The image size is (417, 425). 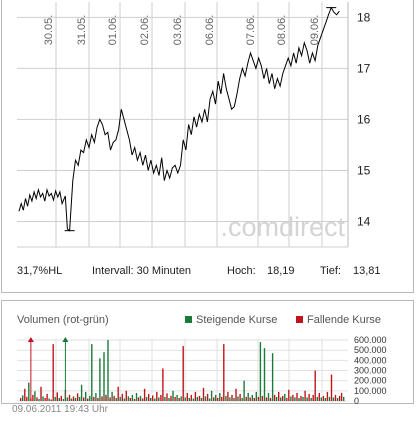 I want to click on legend-down-label: Fallende Kurse, so click(x=344, y=320).